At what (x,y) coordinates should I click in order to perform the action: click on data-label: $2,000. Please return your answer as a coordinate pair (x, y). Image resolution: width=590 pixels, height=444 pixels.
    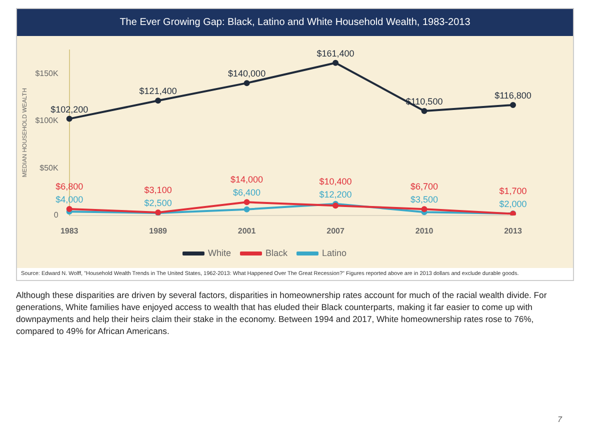
    Looking at the image, I should click on (513, 203).